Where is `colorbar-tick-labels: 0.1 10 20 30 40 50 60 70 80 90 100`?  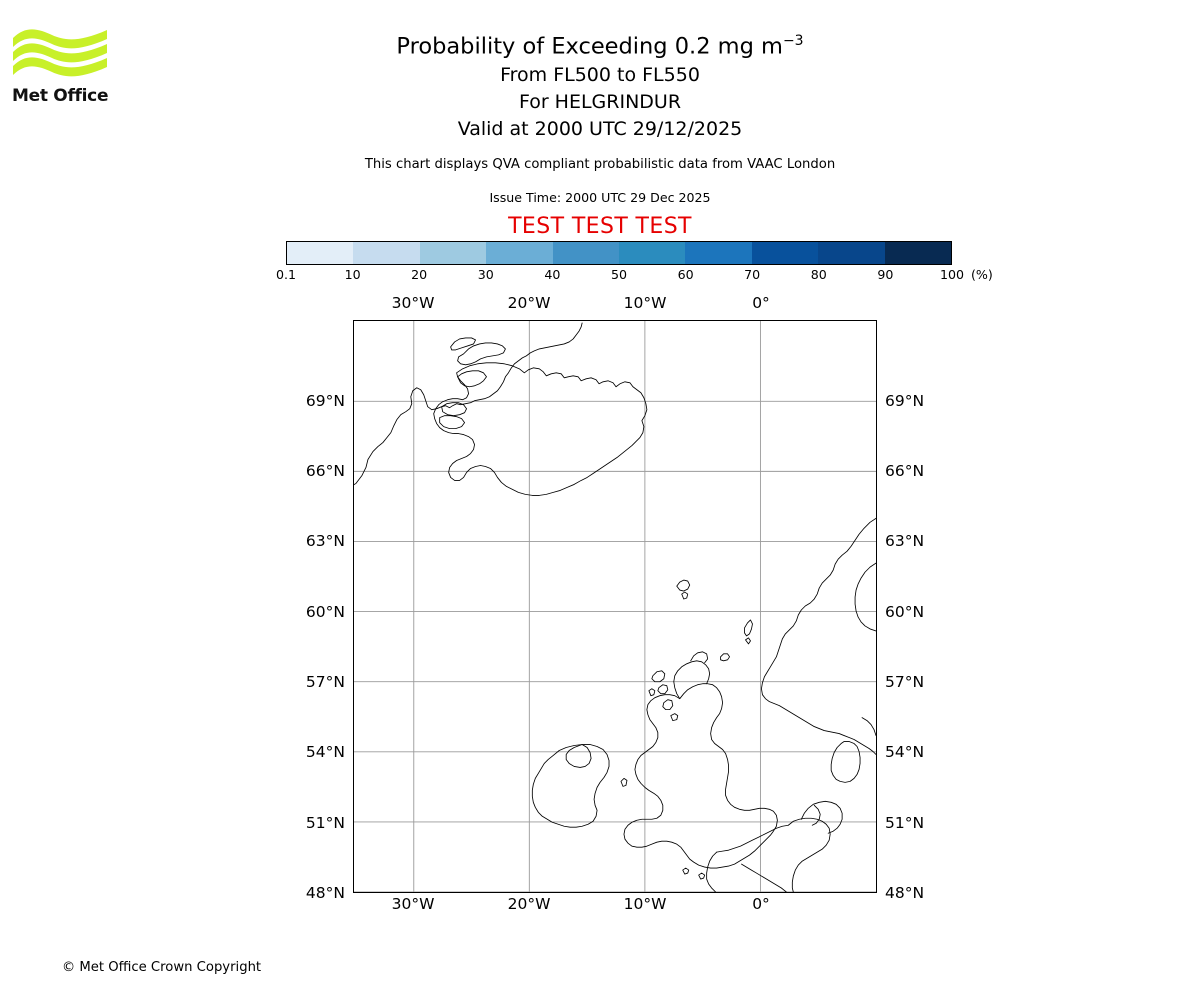
colorbar-tick-labels: 0.1 10 20 30 40 50 60 70 80 90 100 is located at coordinates (620, 276).